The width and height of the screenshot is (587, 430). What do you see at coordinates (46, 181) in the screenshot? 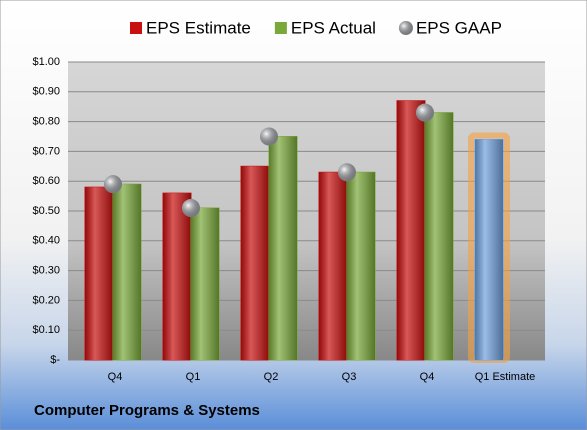
I see `y-tick-label: $0.60` at bounding box center [46, 181].